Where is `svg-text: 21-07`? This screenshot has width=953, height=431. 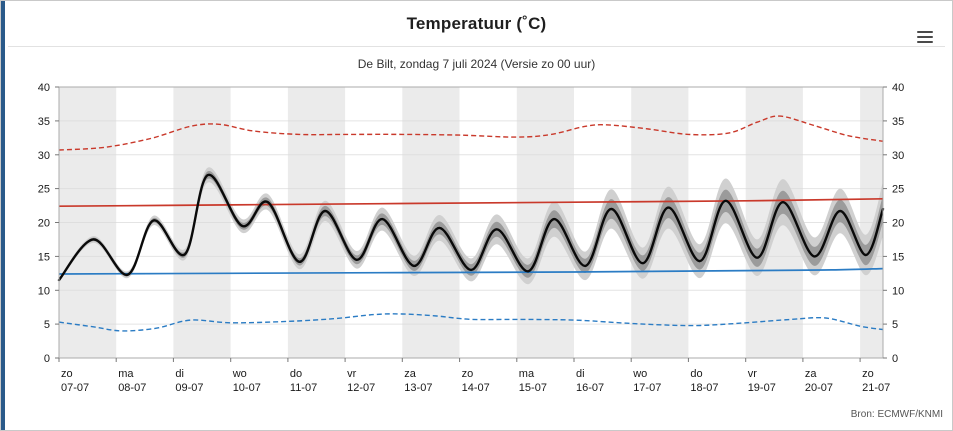
svg-text: 21-07 is located at coordinates (876, 388).